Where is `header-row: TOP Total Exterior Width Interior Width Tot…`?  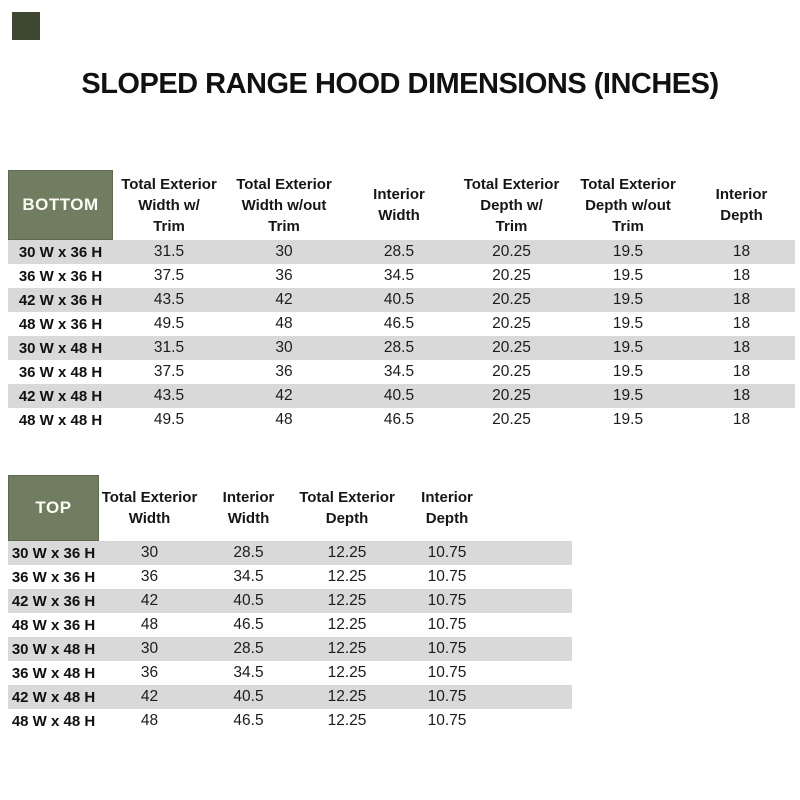 header-row: TOP Total Exterior Width Interior Width Tot… is located at coordinates (290, 508).